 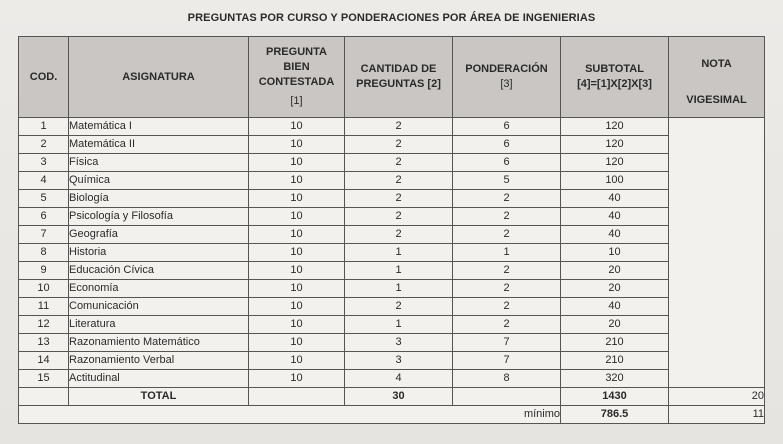 What do you see at coordinates (614, 84) in the screenshot?
I see `header-subtotal-formula: [4]=[1]X[2]X[3]` at bounding box center [614, 84].